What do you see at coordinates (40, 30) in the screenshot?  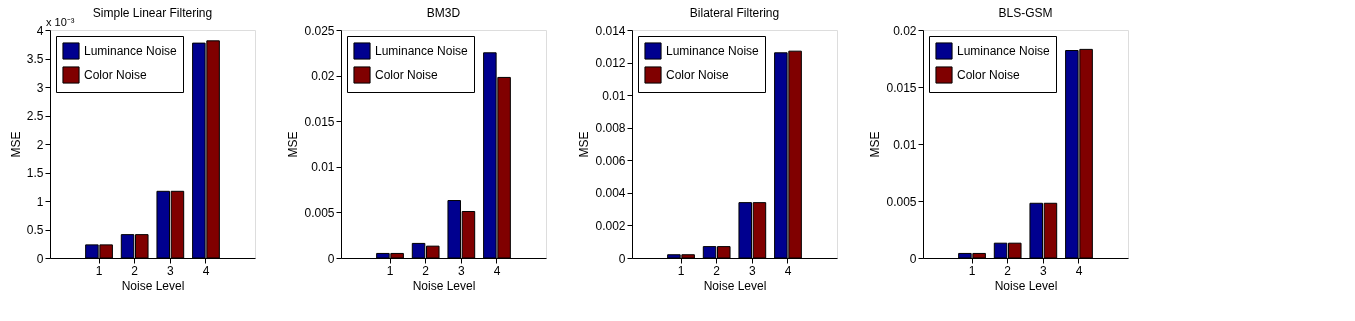 I see `y-tick-label: 4` at bounding box center [40, 30].